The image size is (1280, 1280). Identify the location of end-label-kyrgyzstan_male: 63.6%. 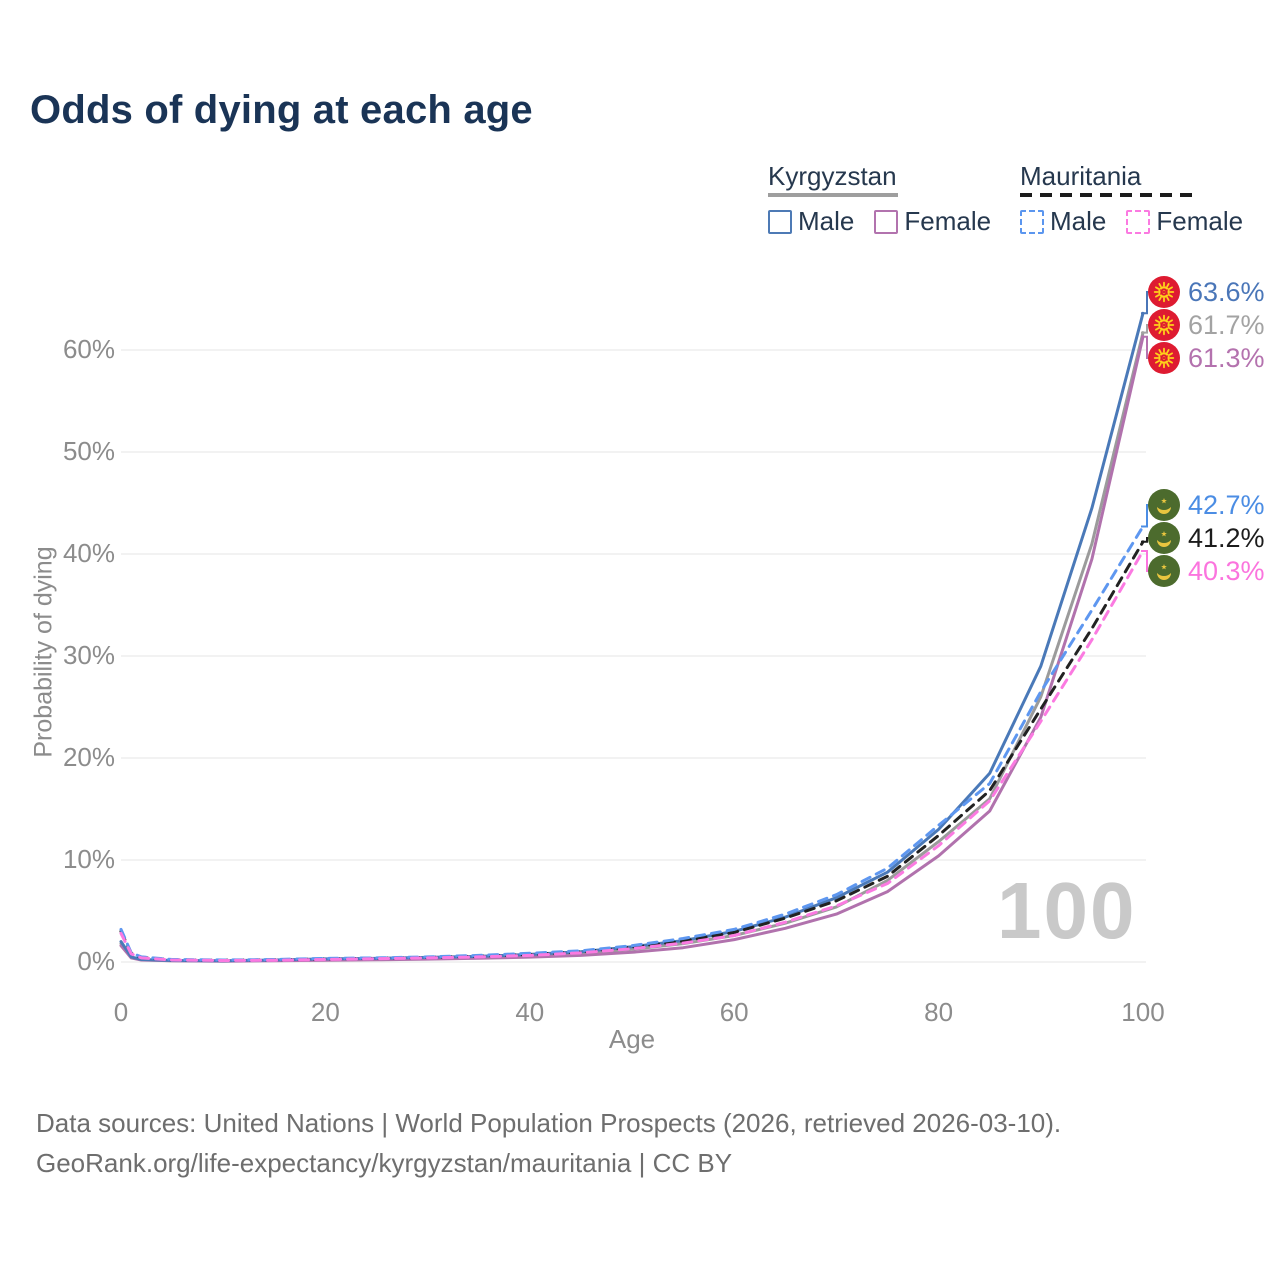
(1206, 292).